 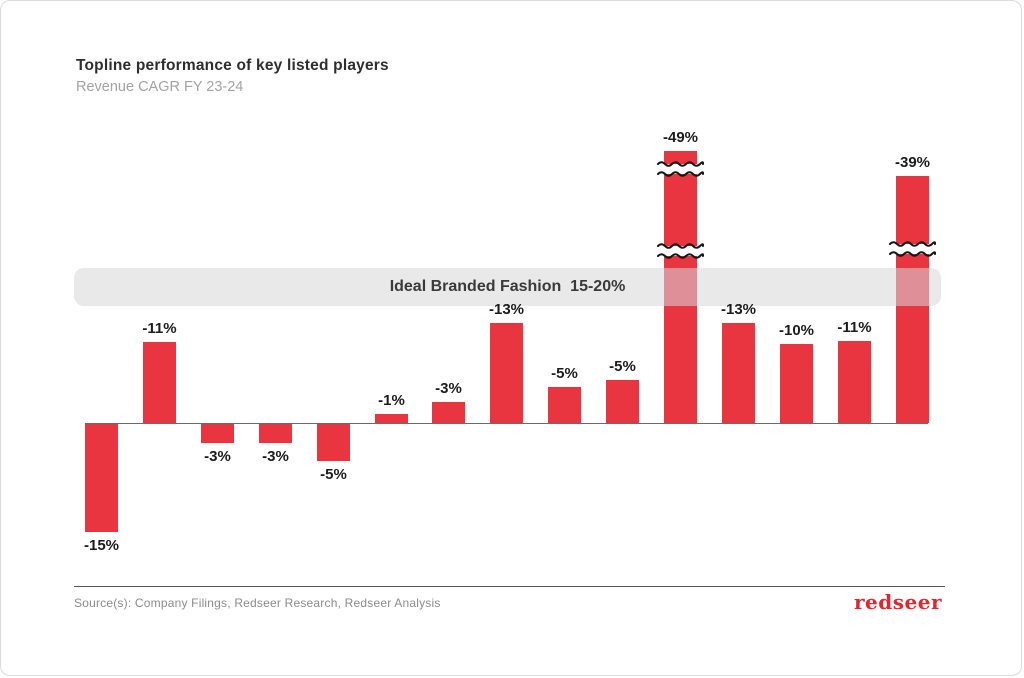 I want to click on x-axis-line, so click(x=506, y=423).